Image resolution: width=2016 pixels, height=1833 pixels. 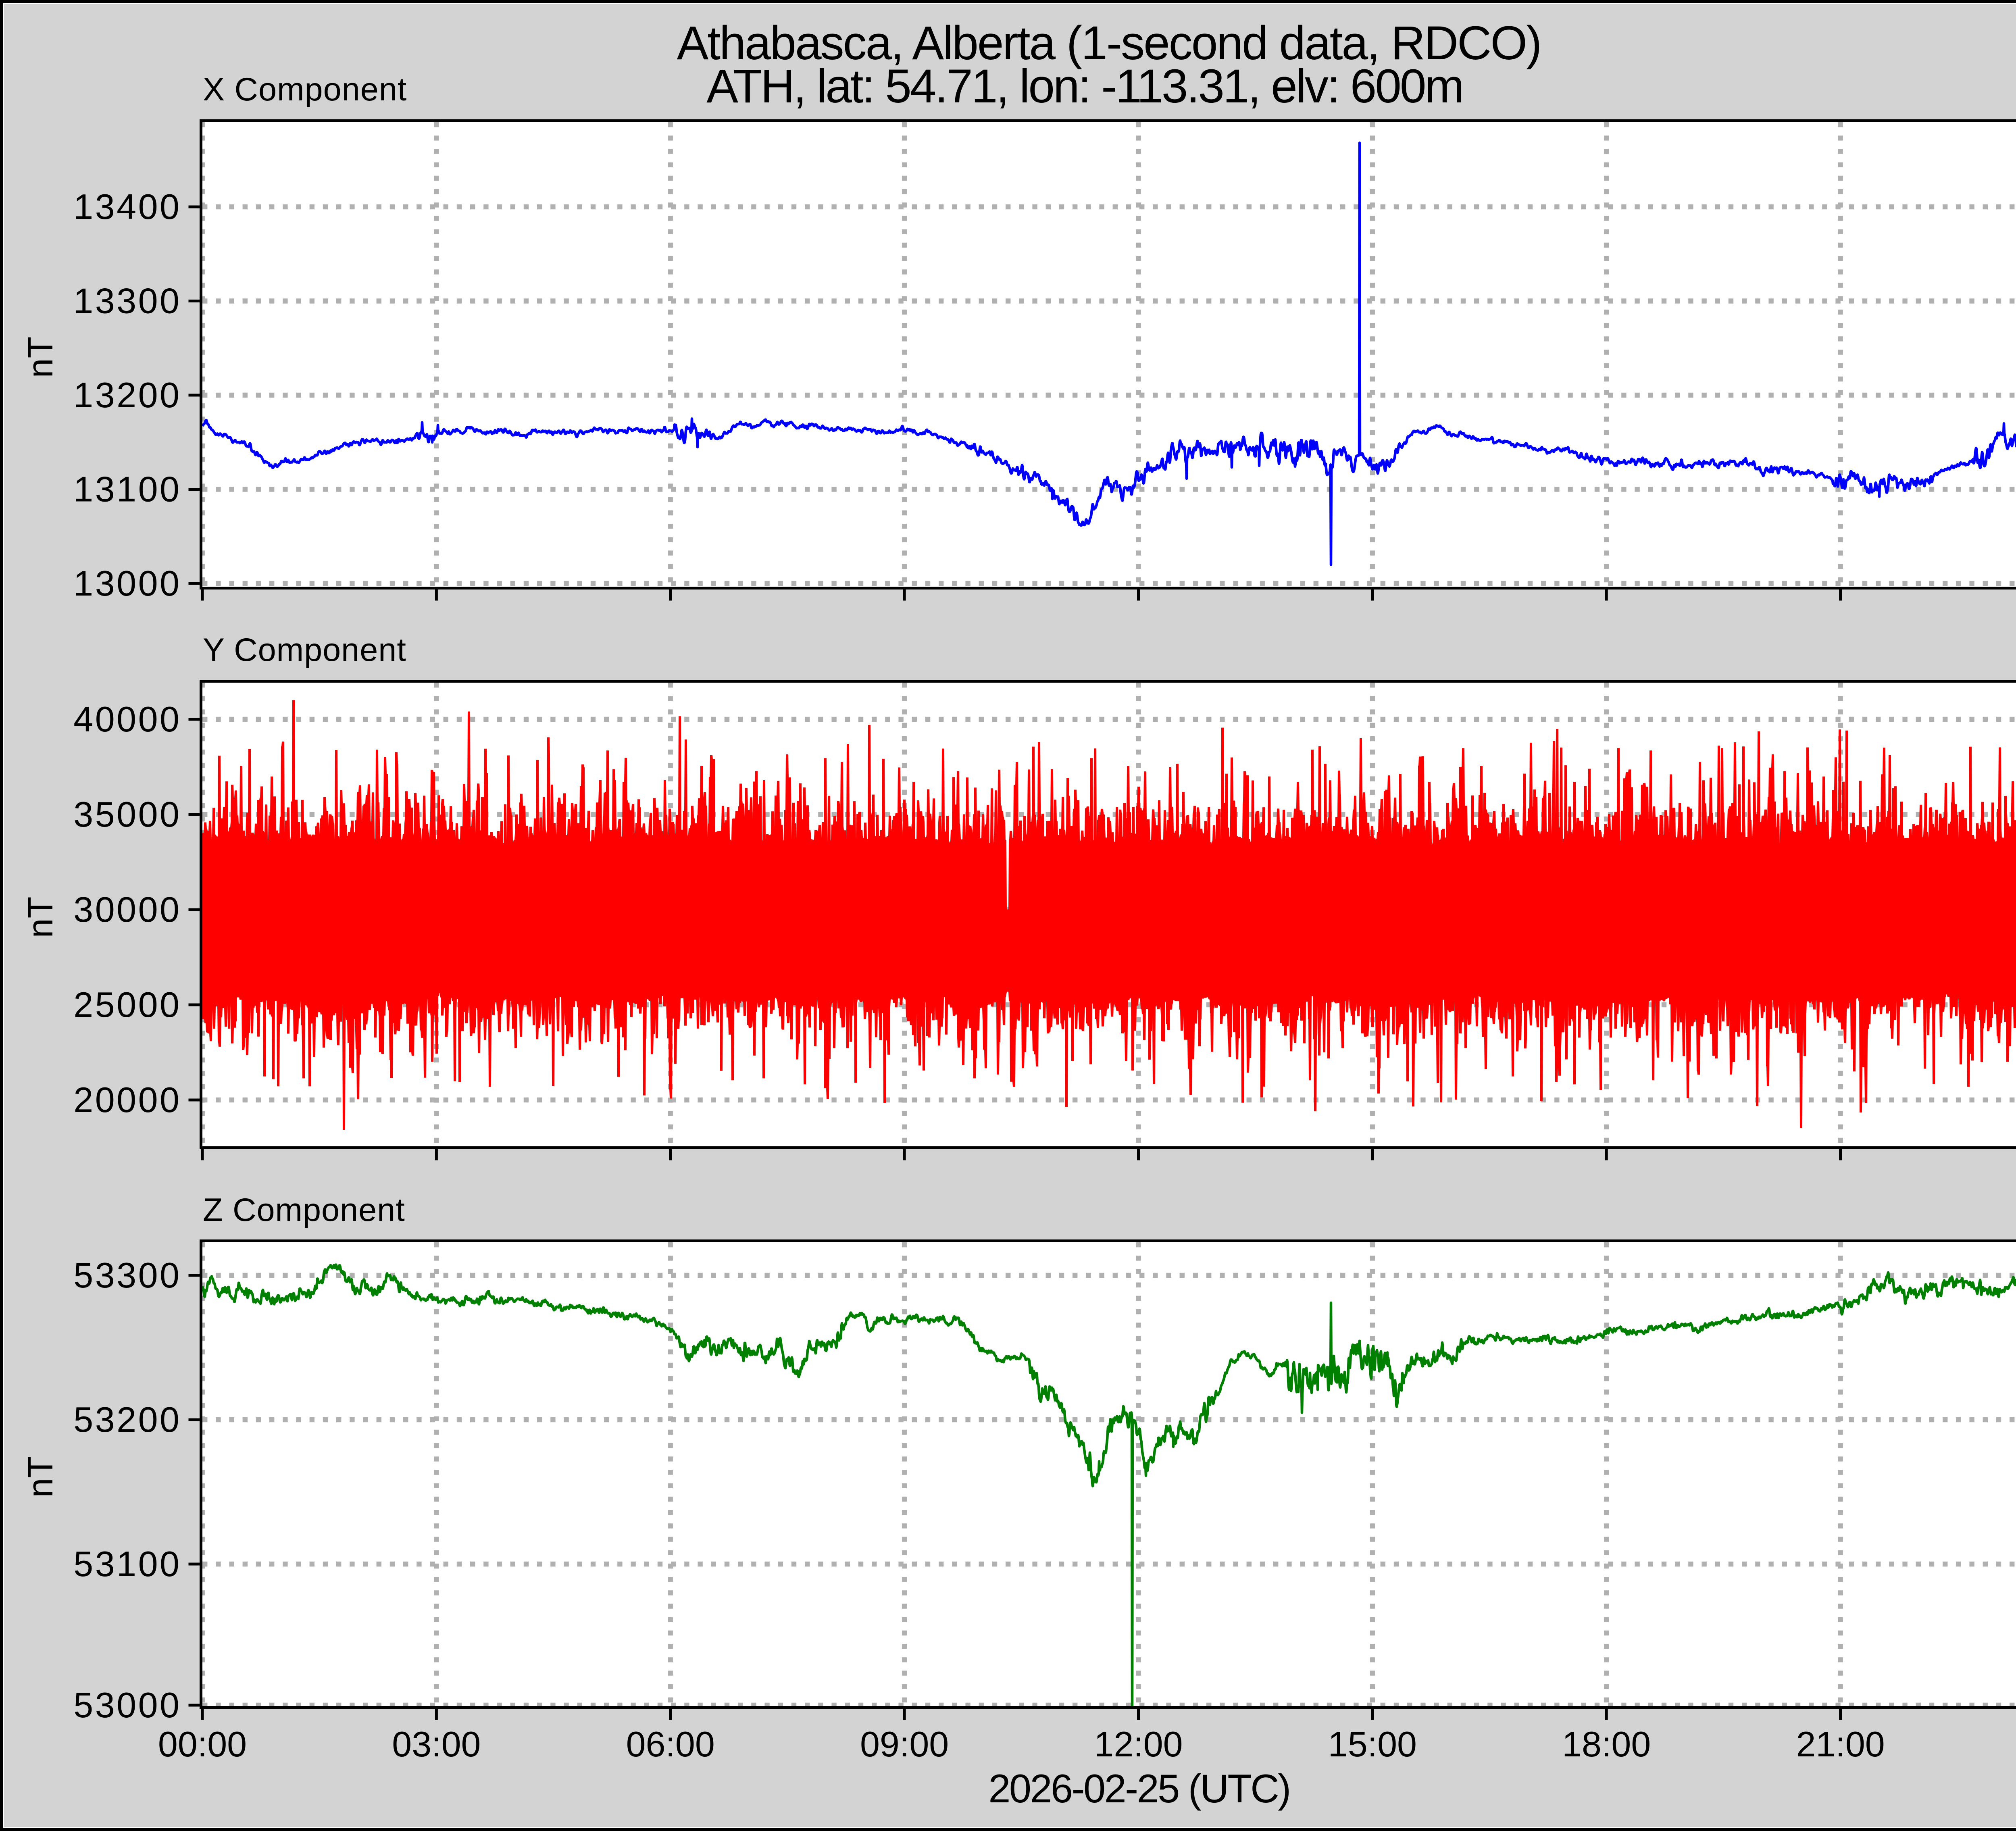 What do you see at coordinates (127, 489) in the screenshot?
I see `svg-text: 13100` at bounding box center [127, 489].